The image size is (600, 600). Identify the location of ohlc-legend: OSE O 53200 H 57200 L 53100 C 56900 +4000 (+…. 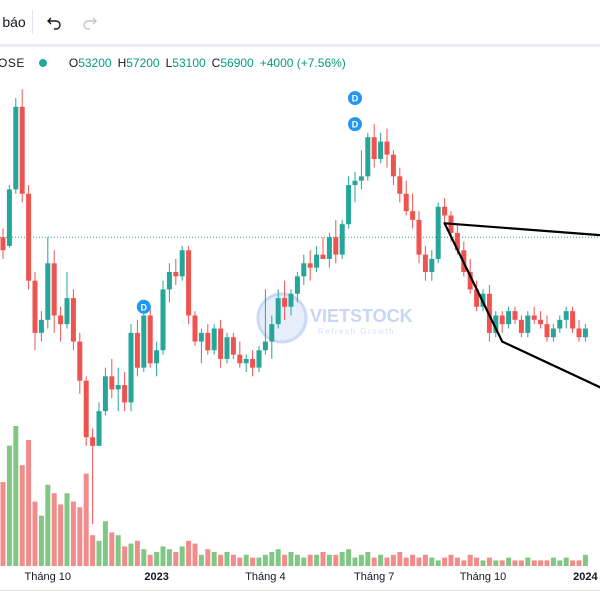
(173, 63).